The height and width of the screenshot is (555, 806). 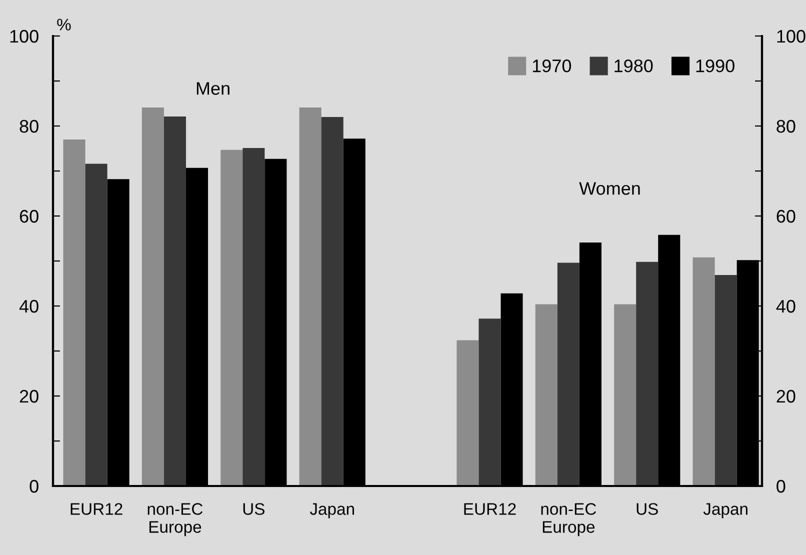 I want to click on y2-tick-label: 100, so click(x=791, y=36).